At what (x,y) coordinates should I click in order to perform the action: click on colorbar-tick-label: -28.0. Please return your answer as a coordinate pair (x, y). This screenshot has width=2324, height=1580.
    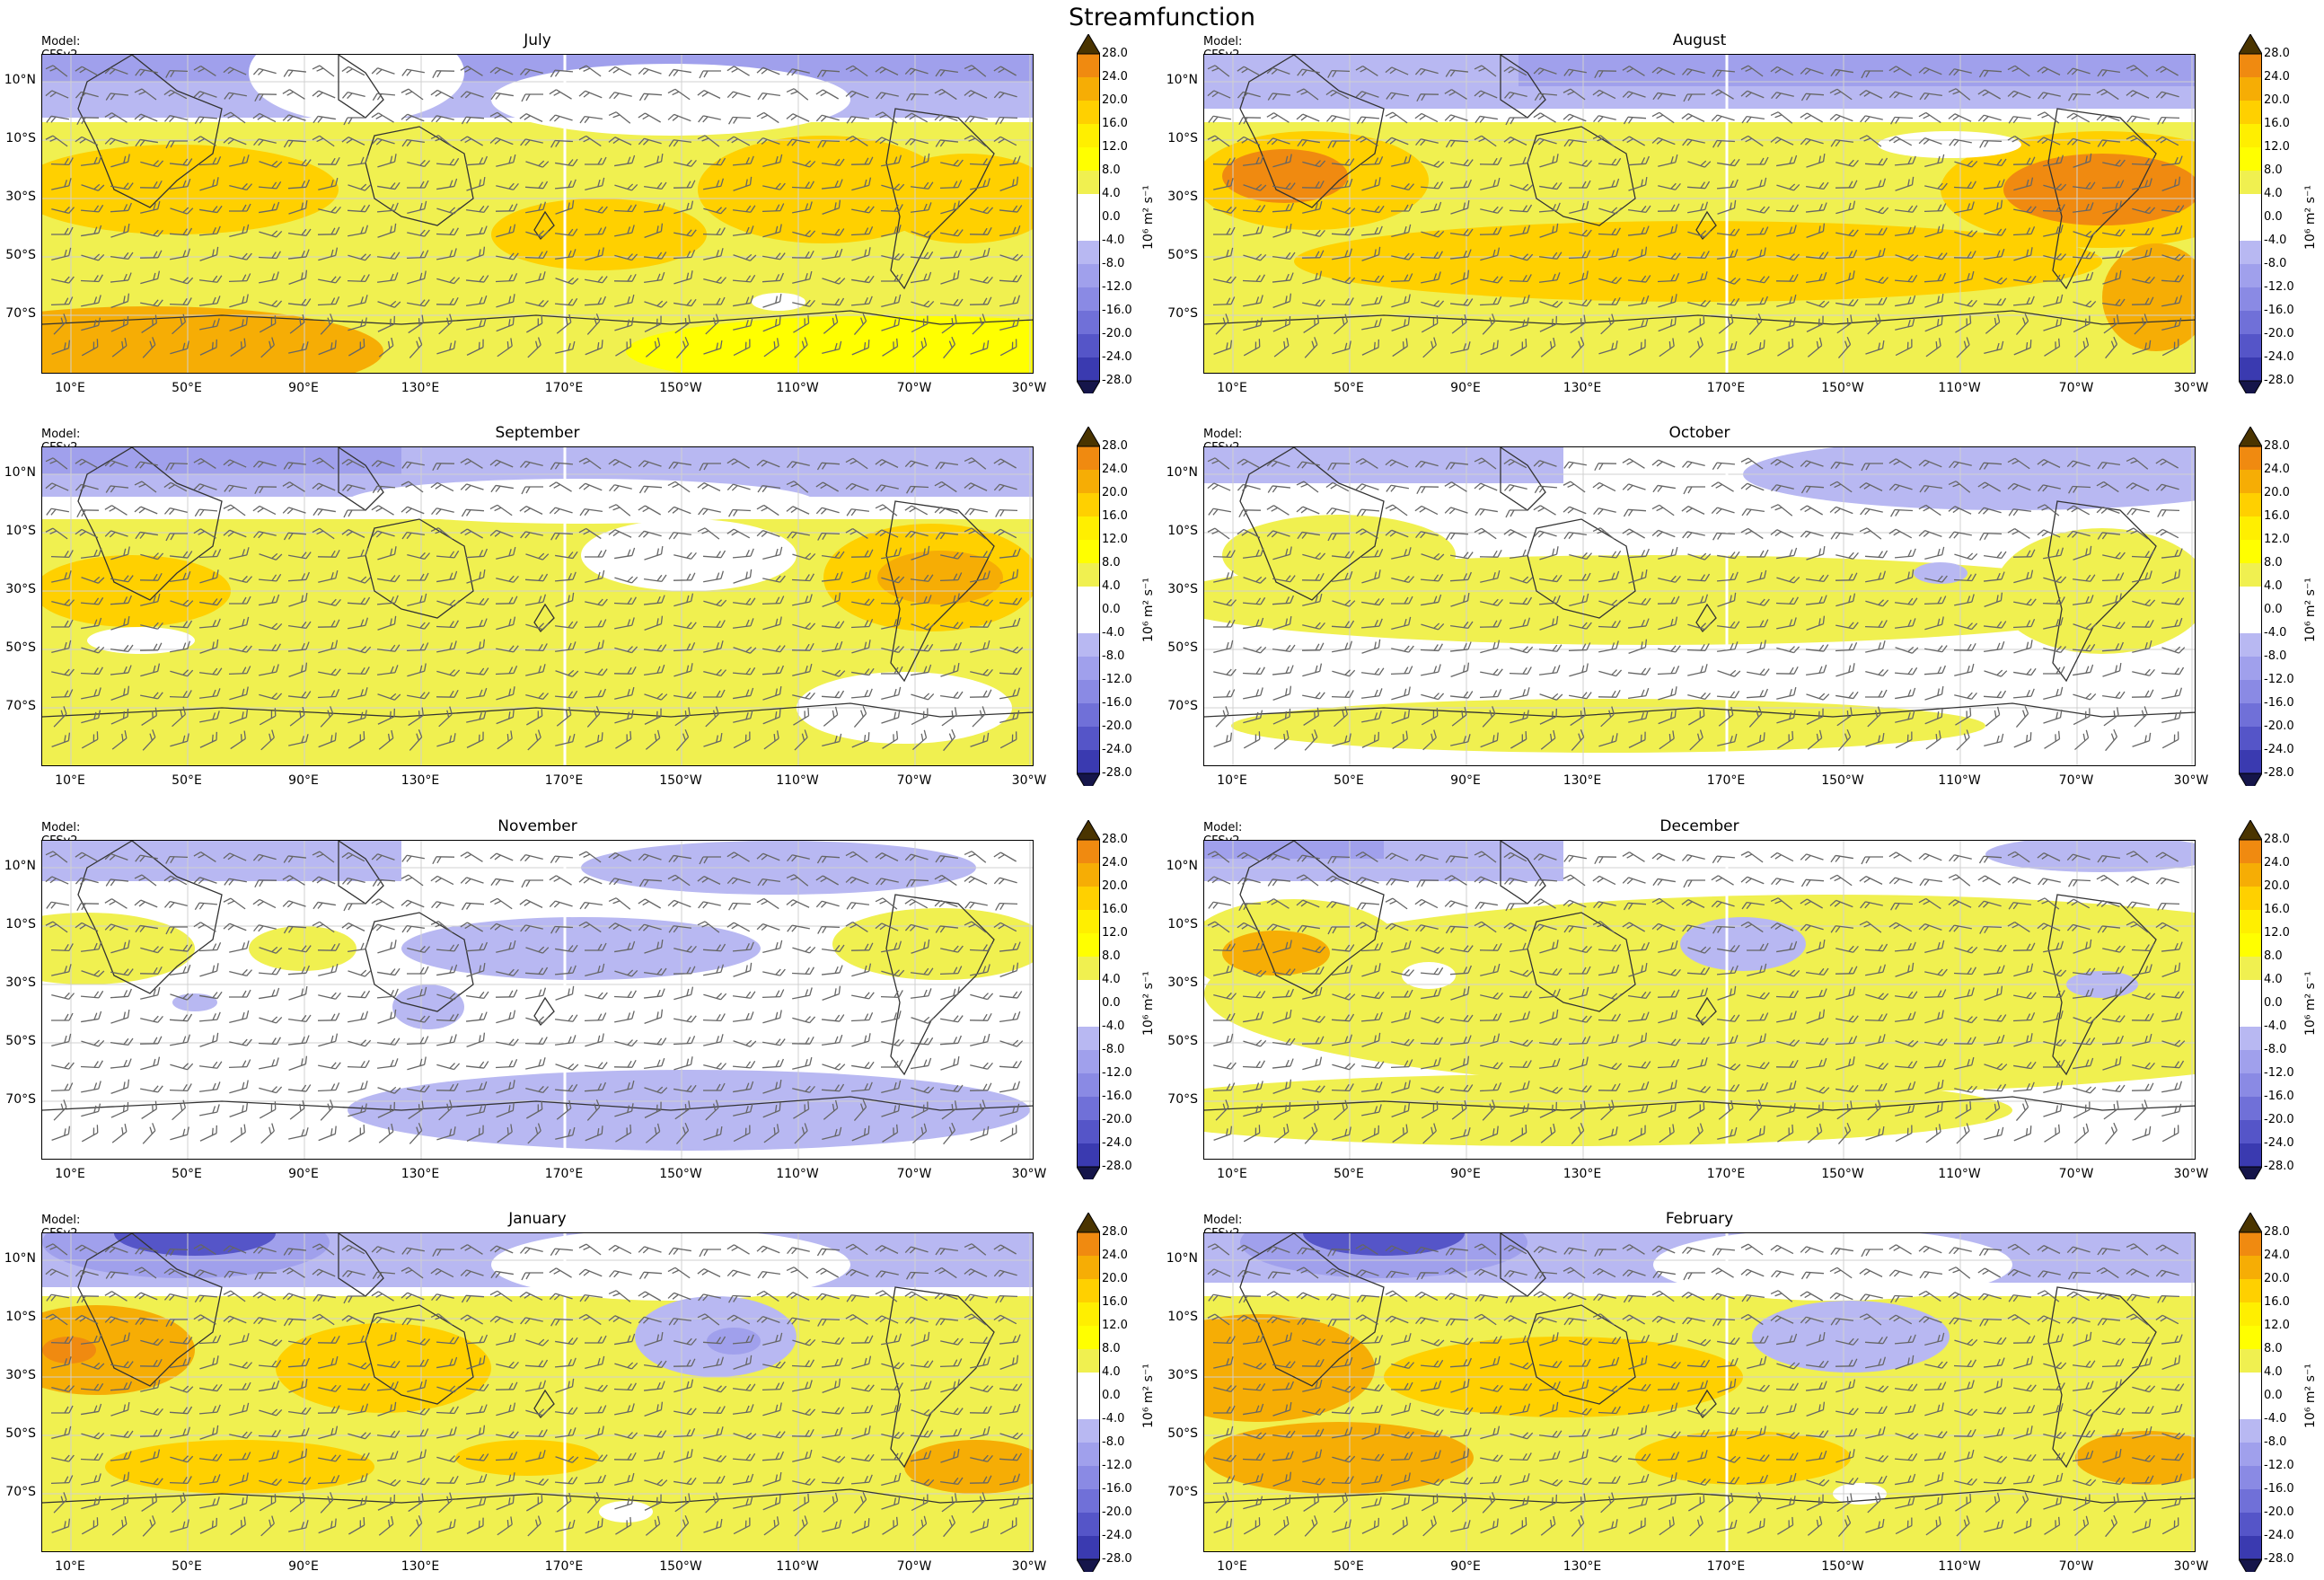
    Looking at the image, I should click on (2279, 380).